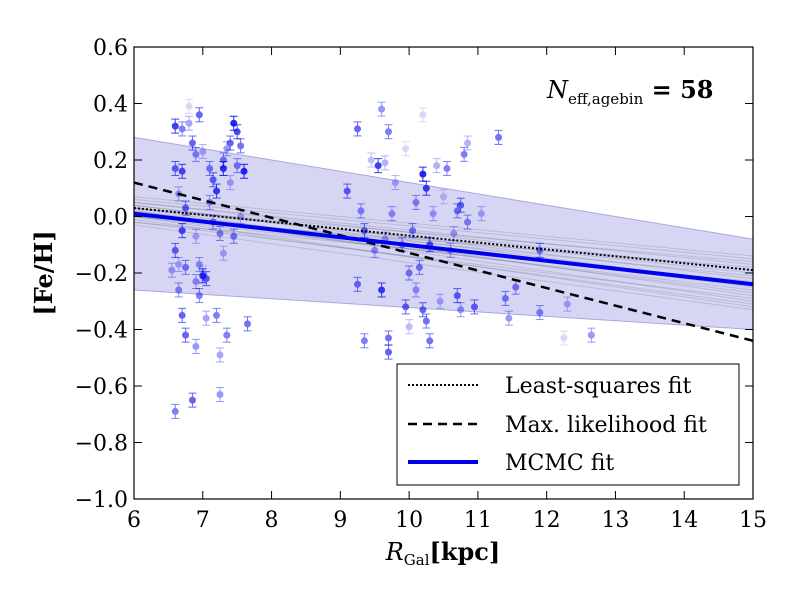  What do you see at coordinates (134, 520) in the screenshot?
I see `x-tick-label: 6` at bounding box center [134, 520].